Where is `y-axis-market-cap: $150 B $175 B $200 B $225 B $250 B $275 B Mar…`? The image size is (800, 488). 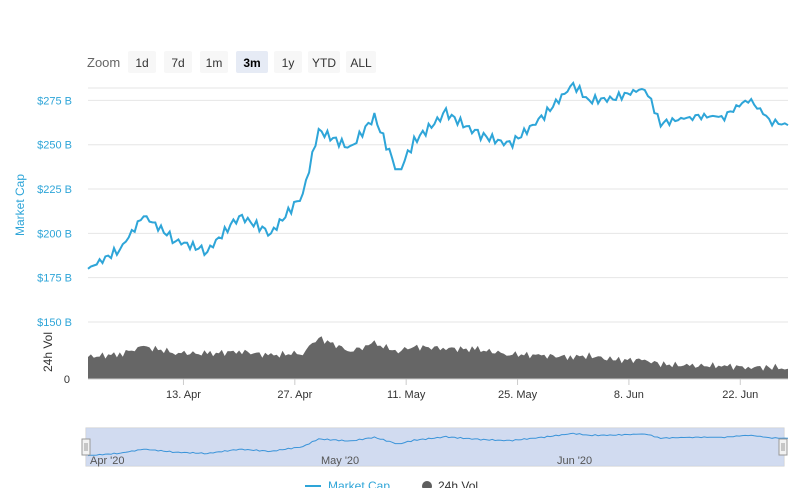 y-axis-market-cap: $150 B $175 B $200 B $225 B $250 B $275 B Mar… is located at coordinates (42, 212).